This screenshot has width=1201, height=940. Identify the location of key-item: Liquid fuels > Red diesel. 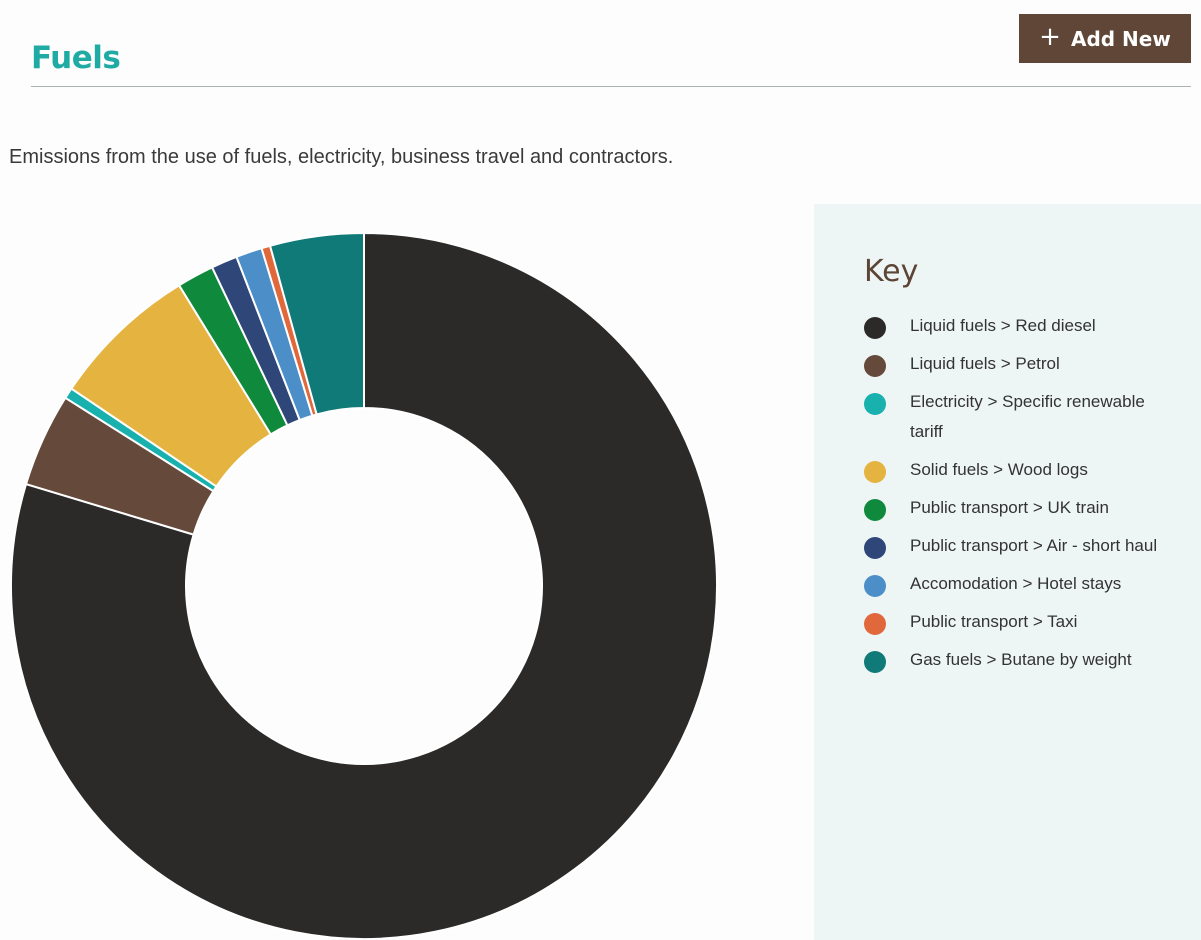
(1022, 326).